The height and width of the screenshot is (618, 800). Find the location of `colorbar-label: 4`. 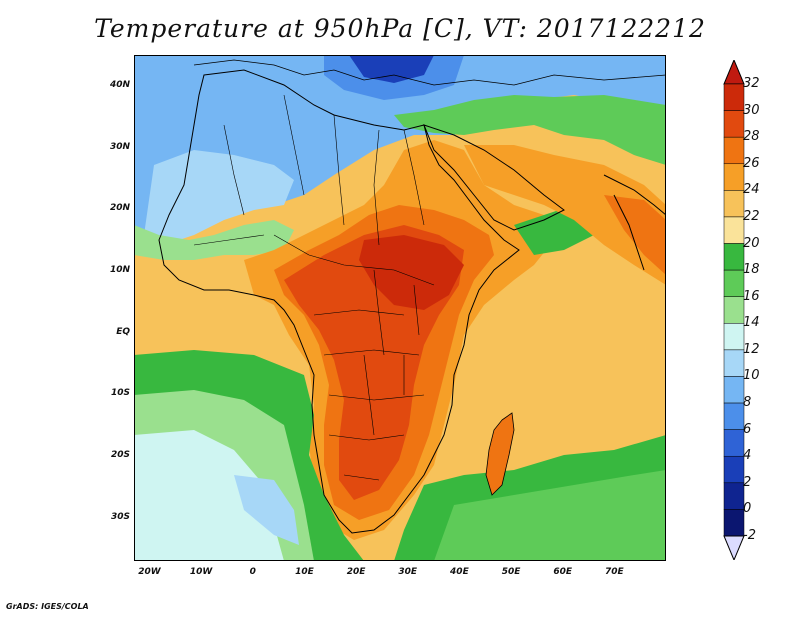

colorbar-label: 4 is located at coordinates (747, 456).